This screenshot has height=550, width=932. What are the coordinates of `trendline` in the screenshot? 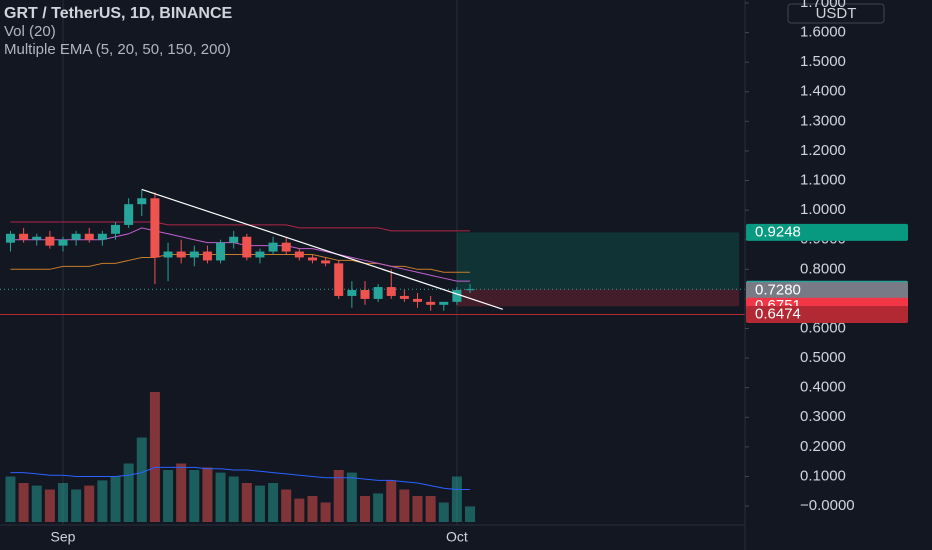 It's located at (322, 249).